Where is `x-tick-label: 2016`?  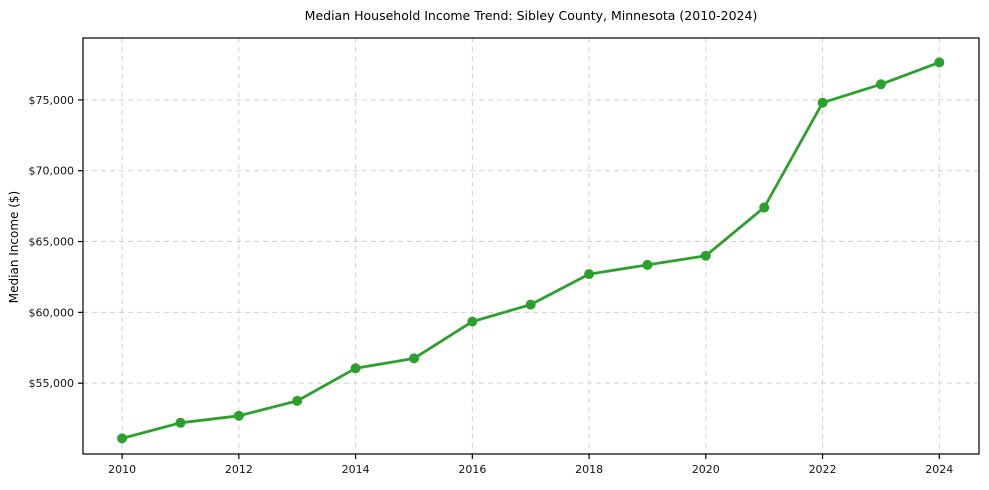 x-tick-label: 2016 is located at coordinates (472, 469).